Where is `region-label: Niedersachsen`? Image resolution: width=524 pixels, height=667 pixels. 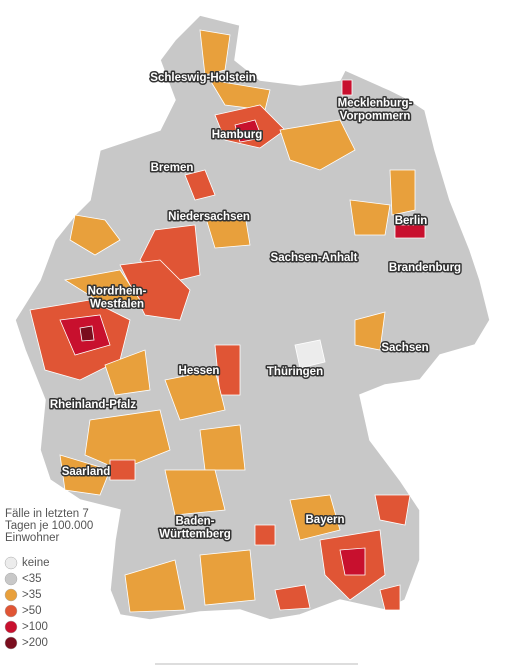 region-label: Niedersachsen is located at coordinates (209, 217).